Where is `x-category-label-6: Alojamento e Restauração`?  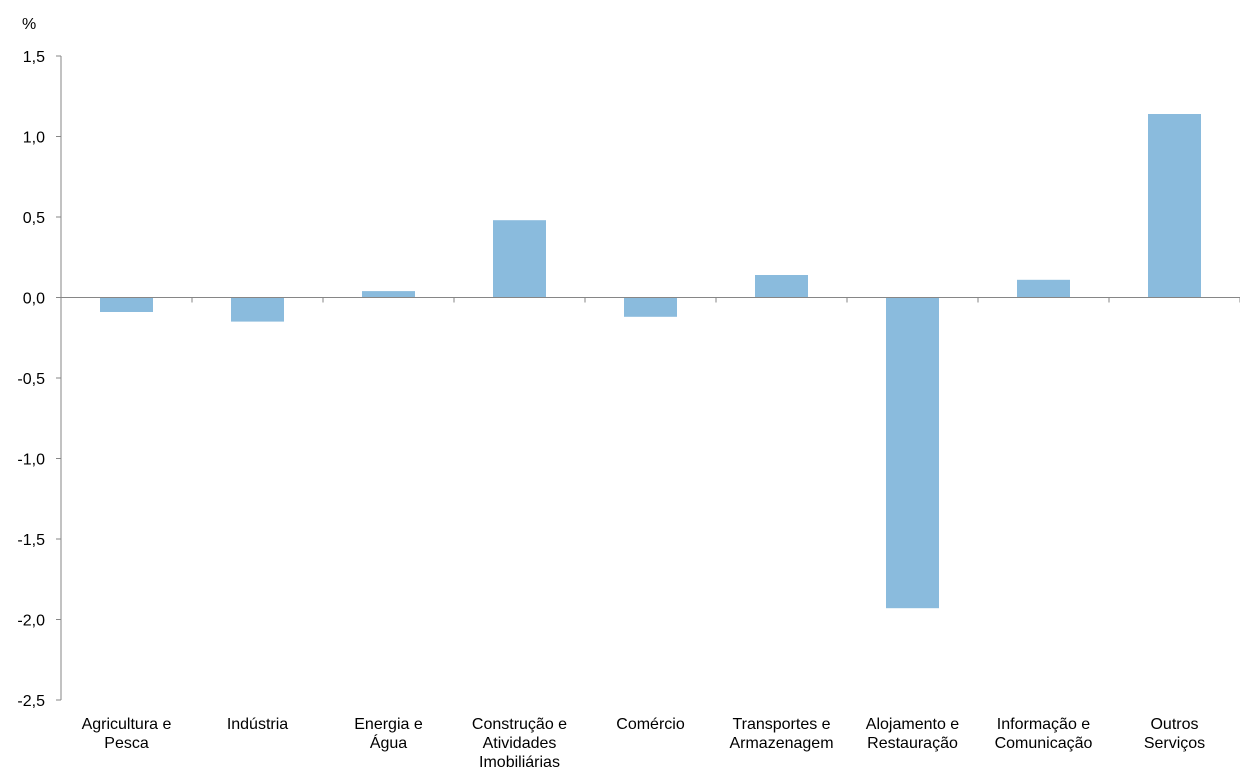
x-category-label-6: Alojamento e Restauração is located at coordinates (912, 734).